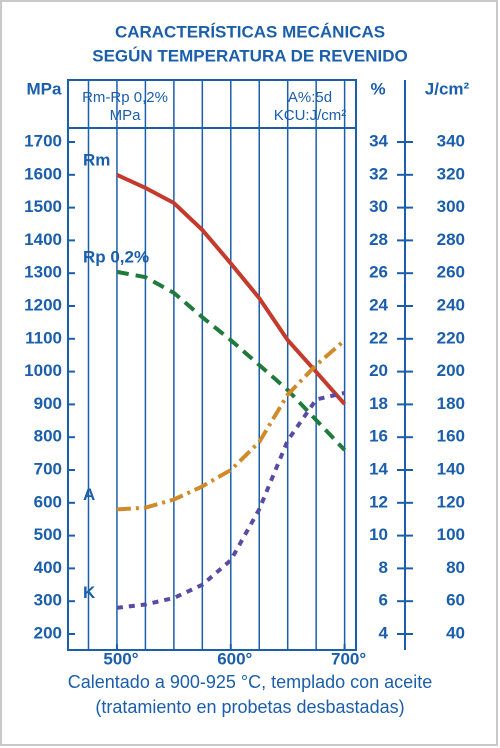 The image size is (500, 748). Describe the element at coordinates (378, 206) in the screenshot. I see `y2-tick-label: 30` at that location.